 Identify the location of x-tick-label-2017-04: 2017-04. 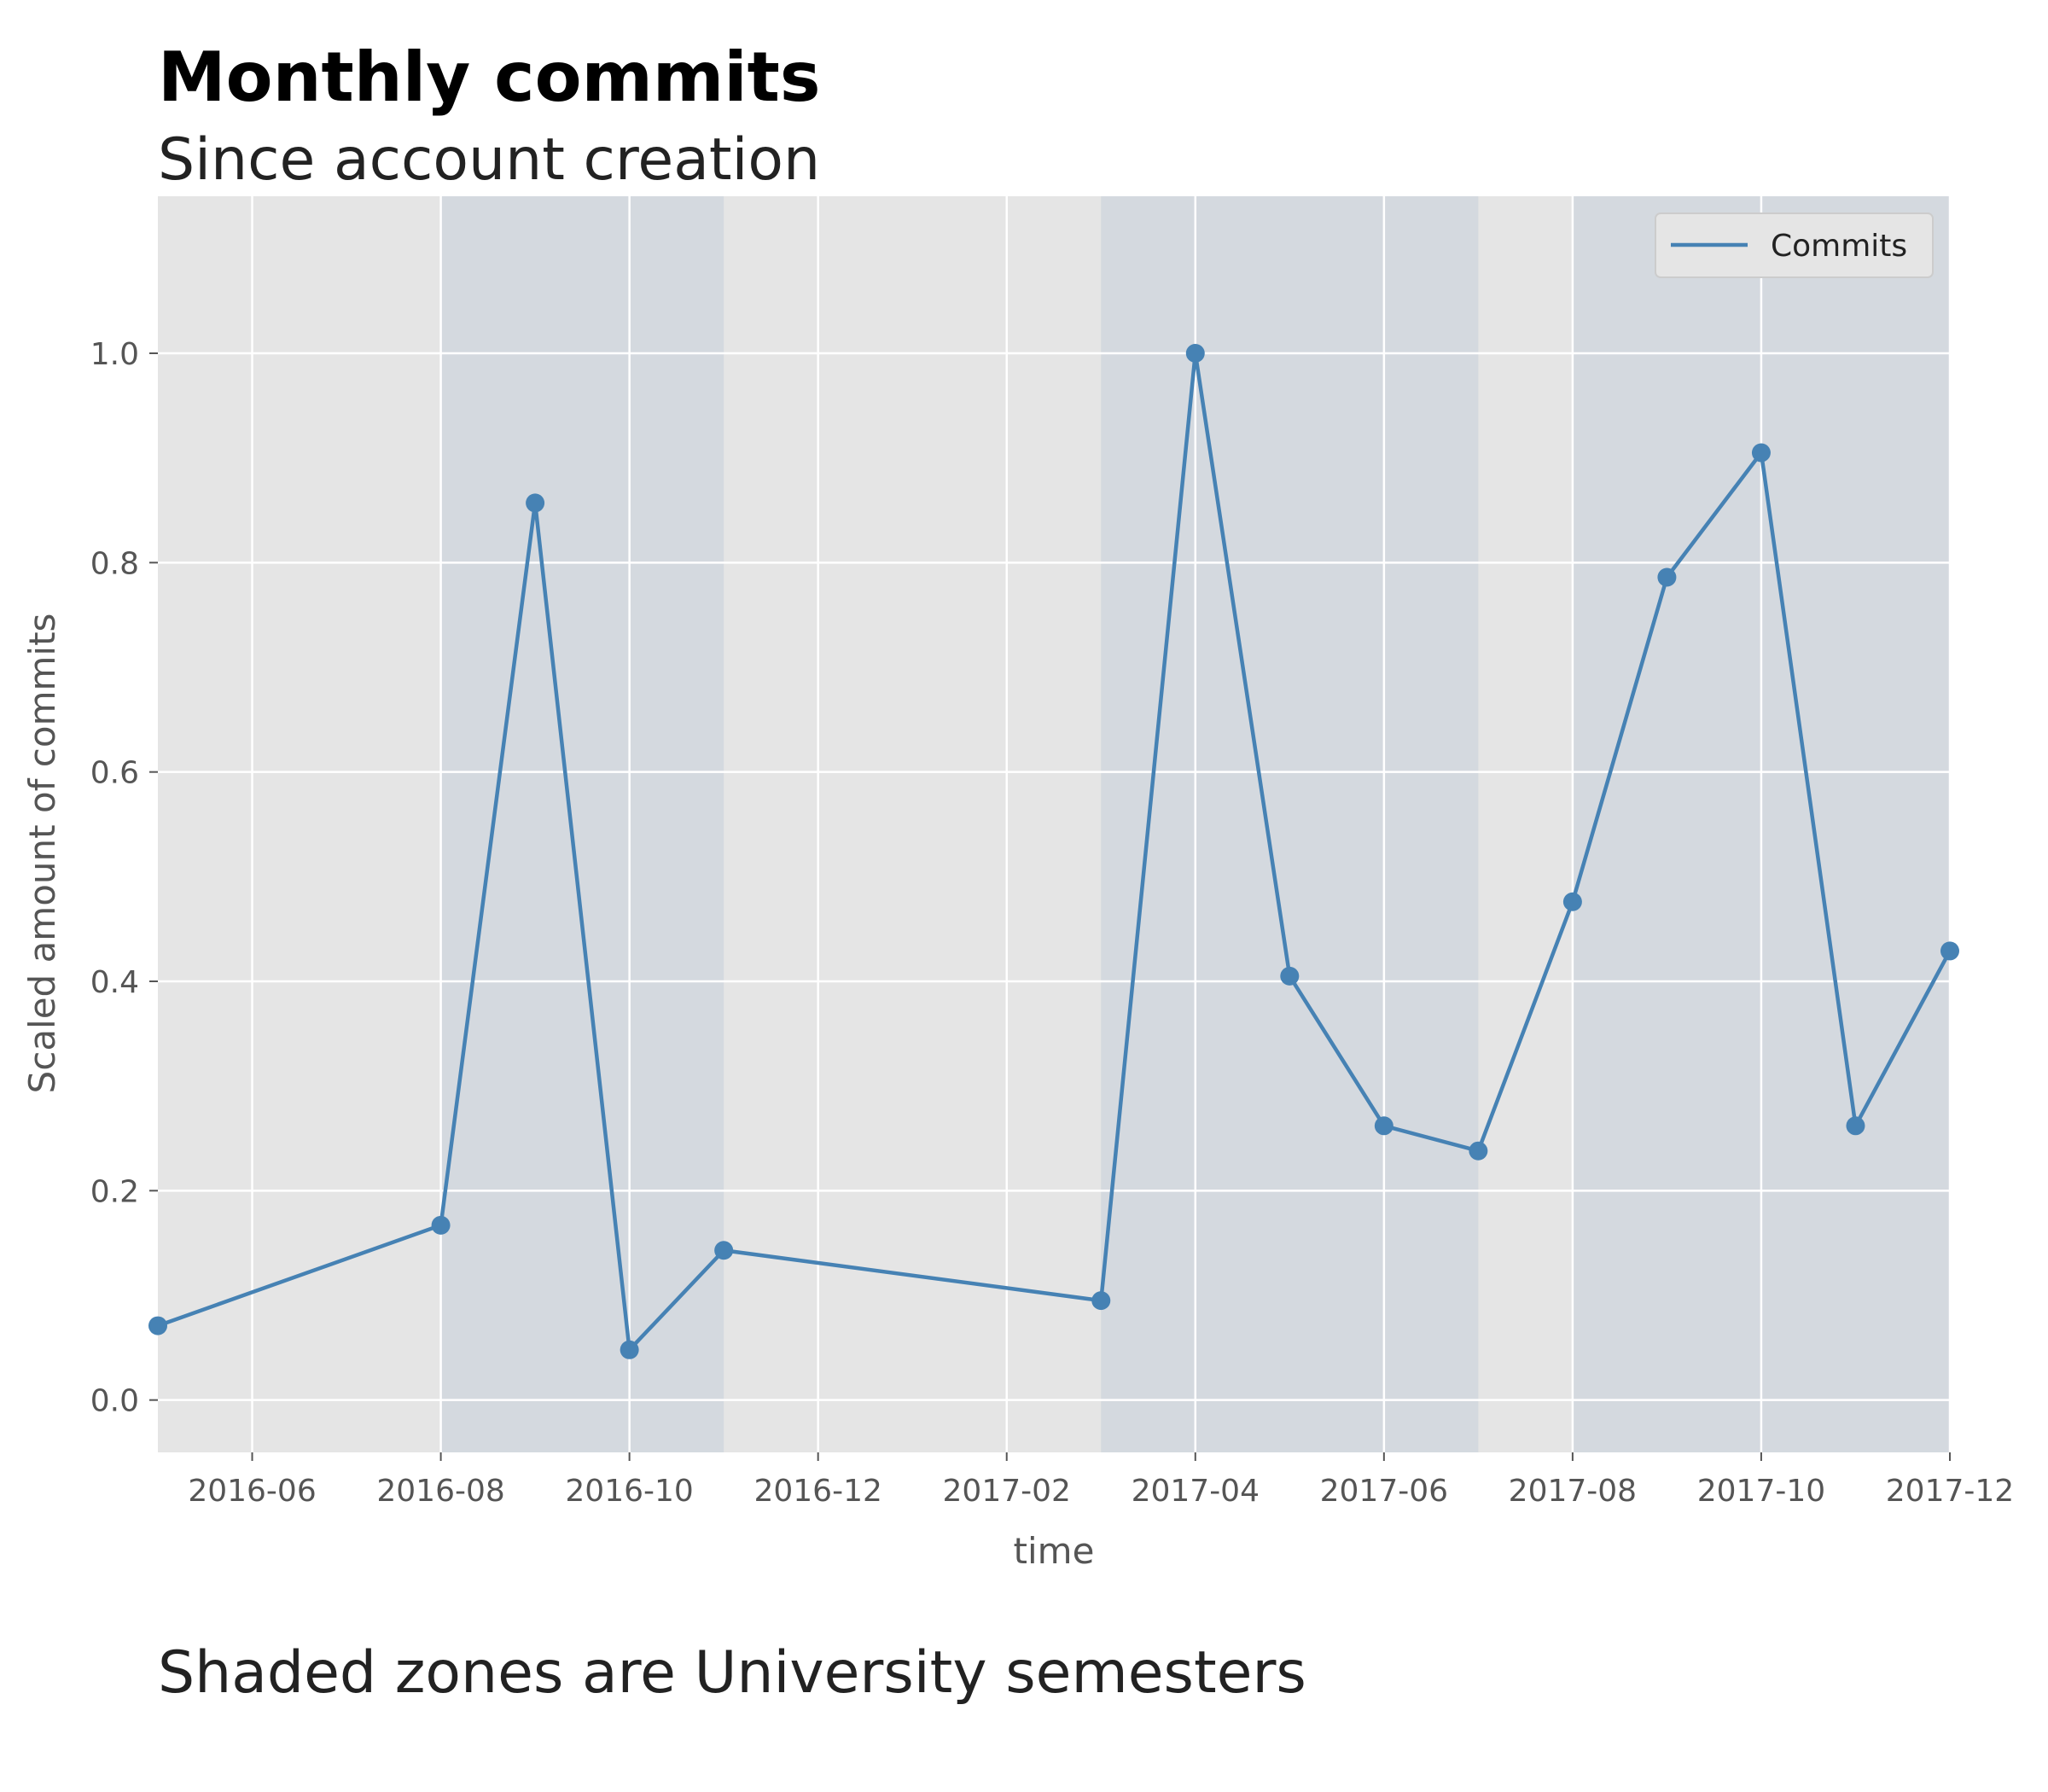
(1196, 1491).